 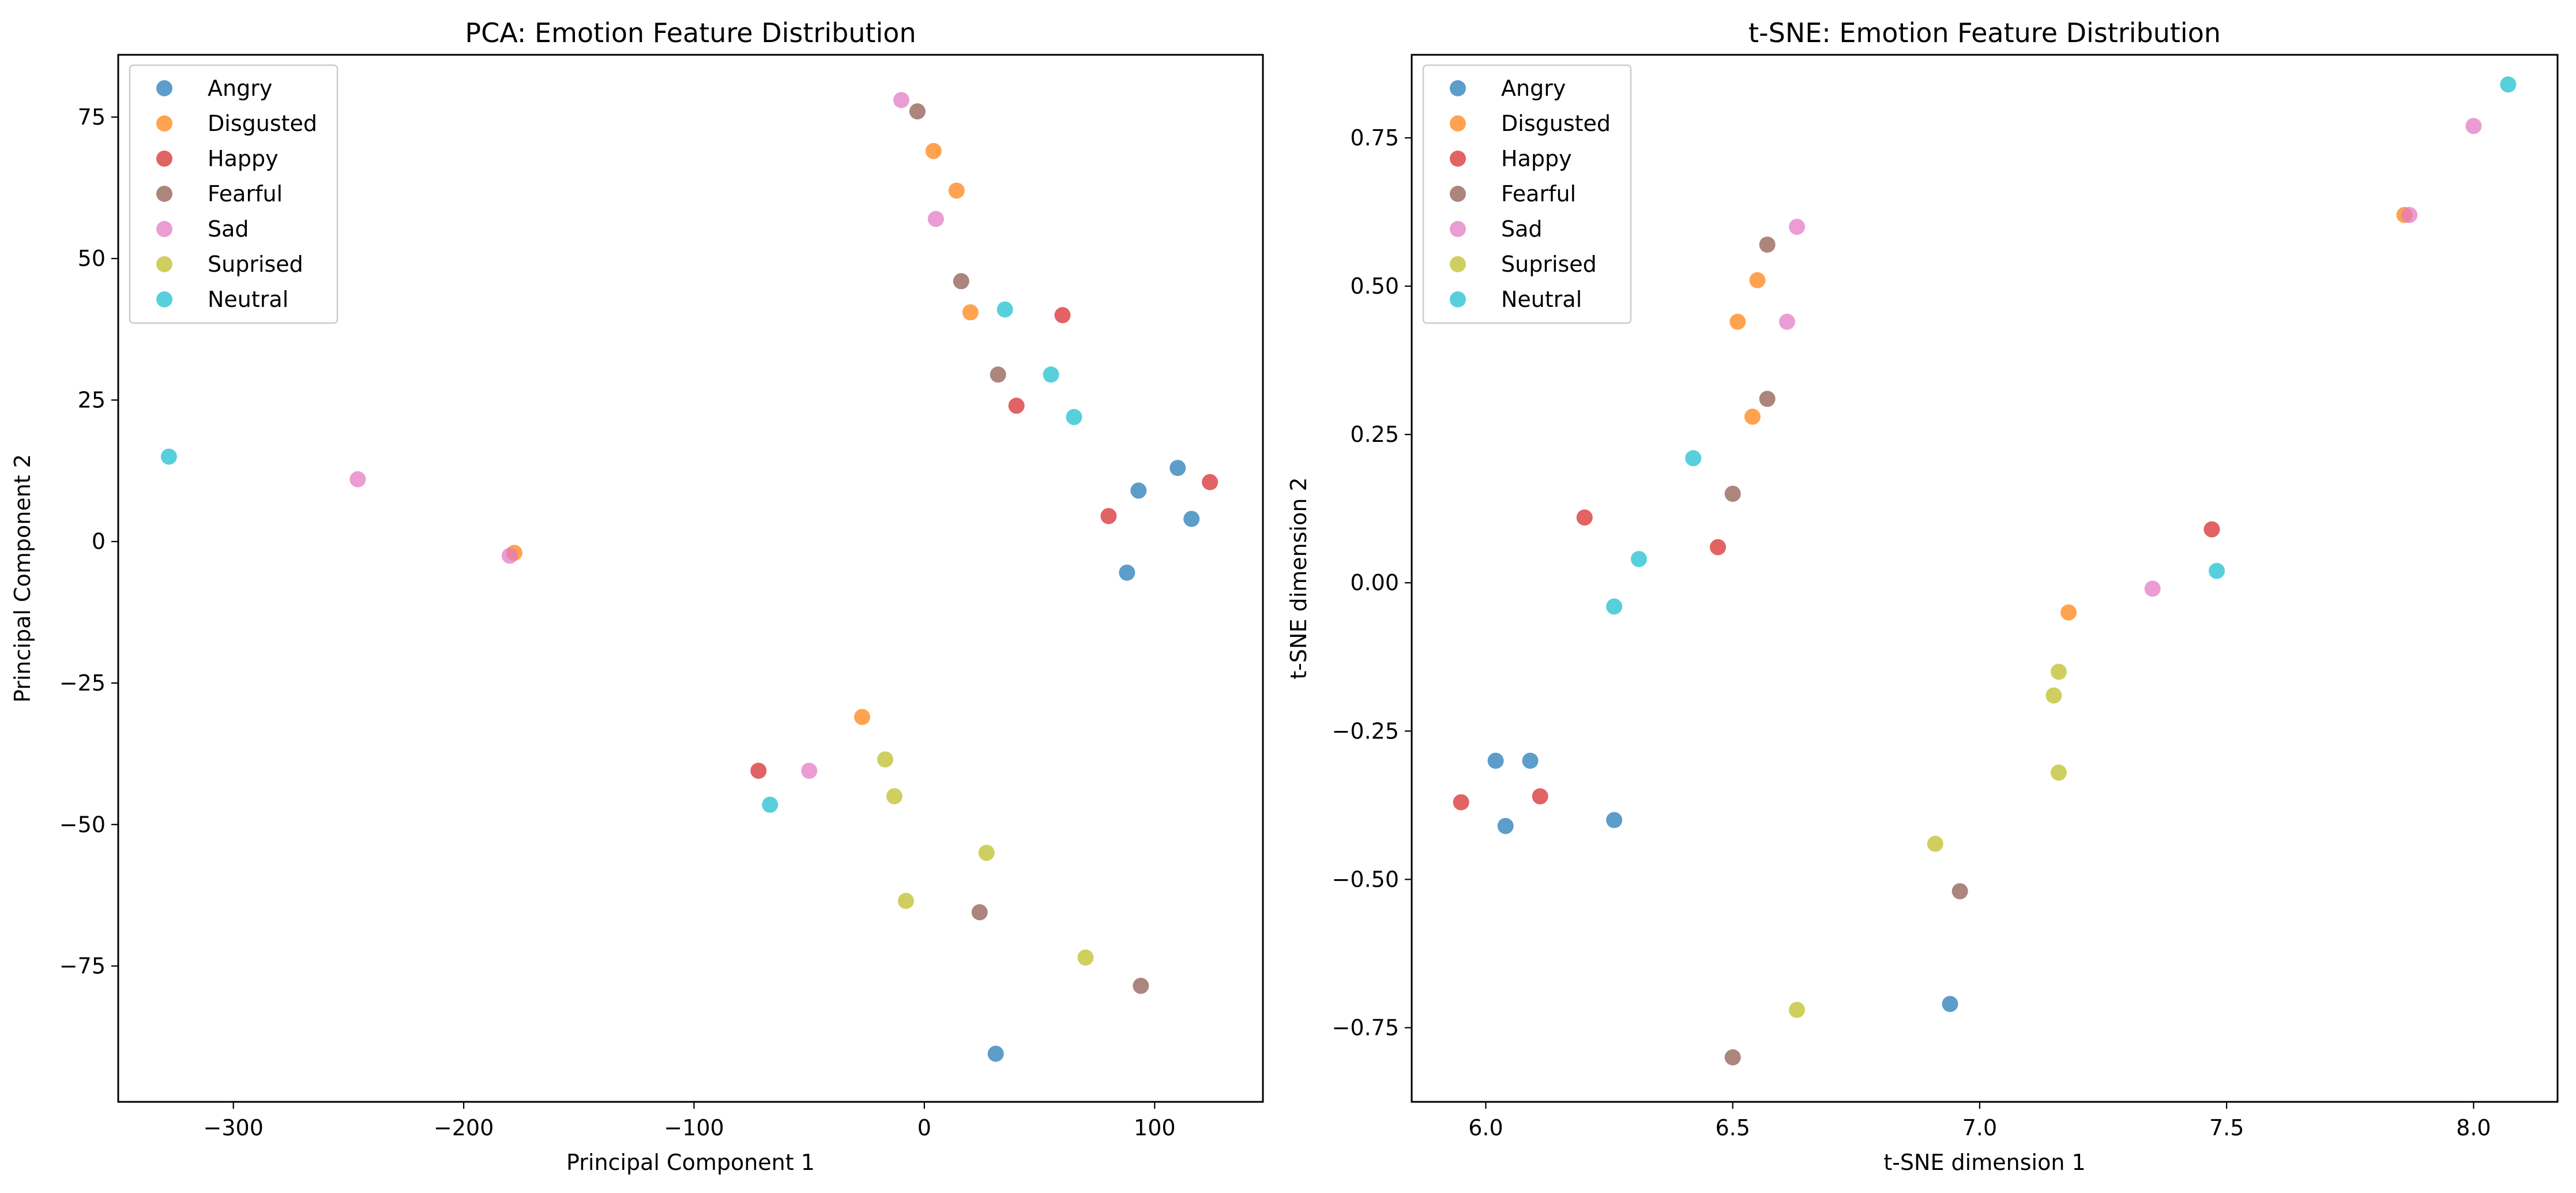 What do you see at coordinates (1155, 1128) in the screenshot?
I see `x-tick-label: 100` at bounding box center [1155, 1128].